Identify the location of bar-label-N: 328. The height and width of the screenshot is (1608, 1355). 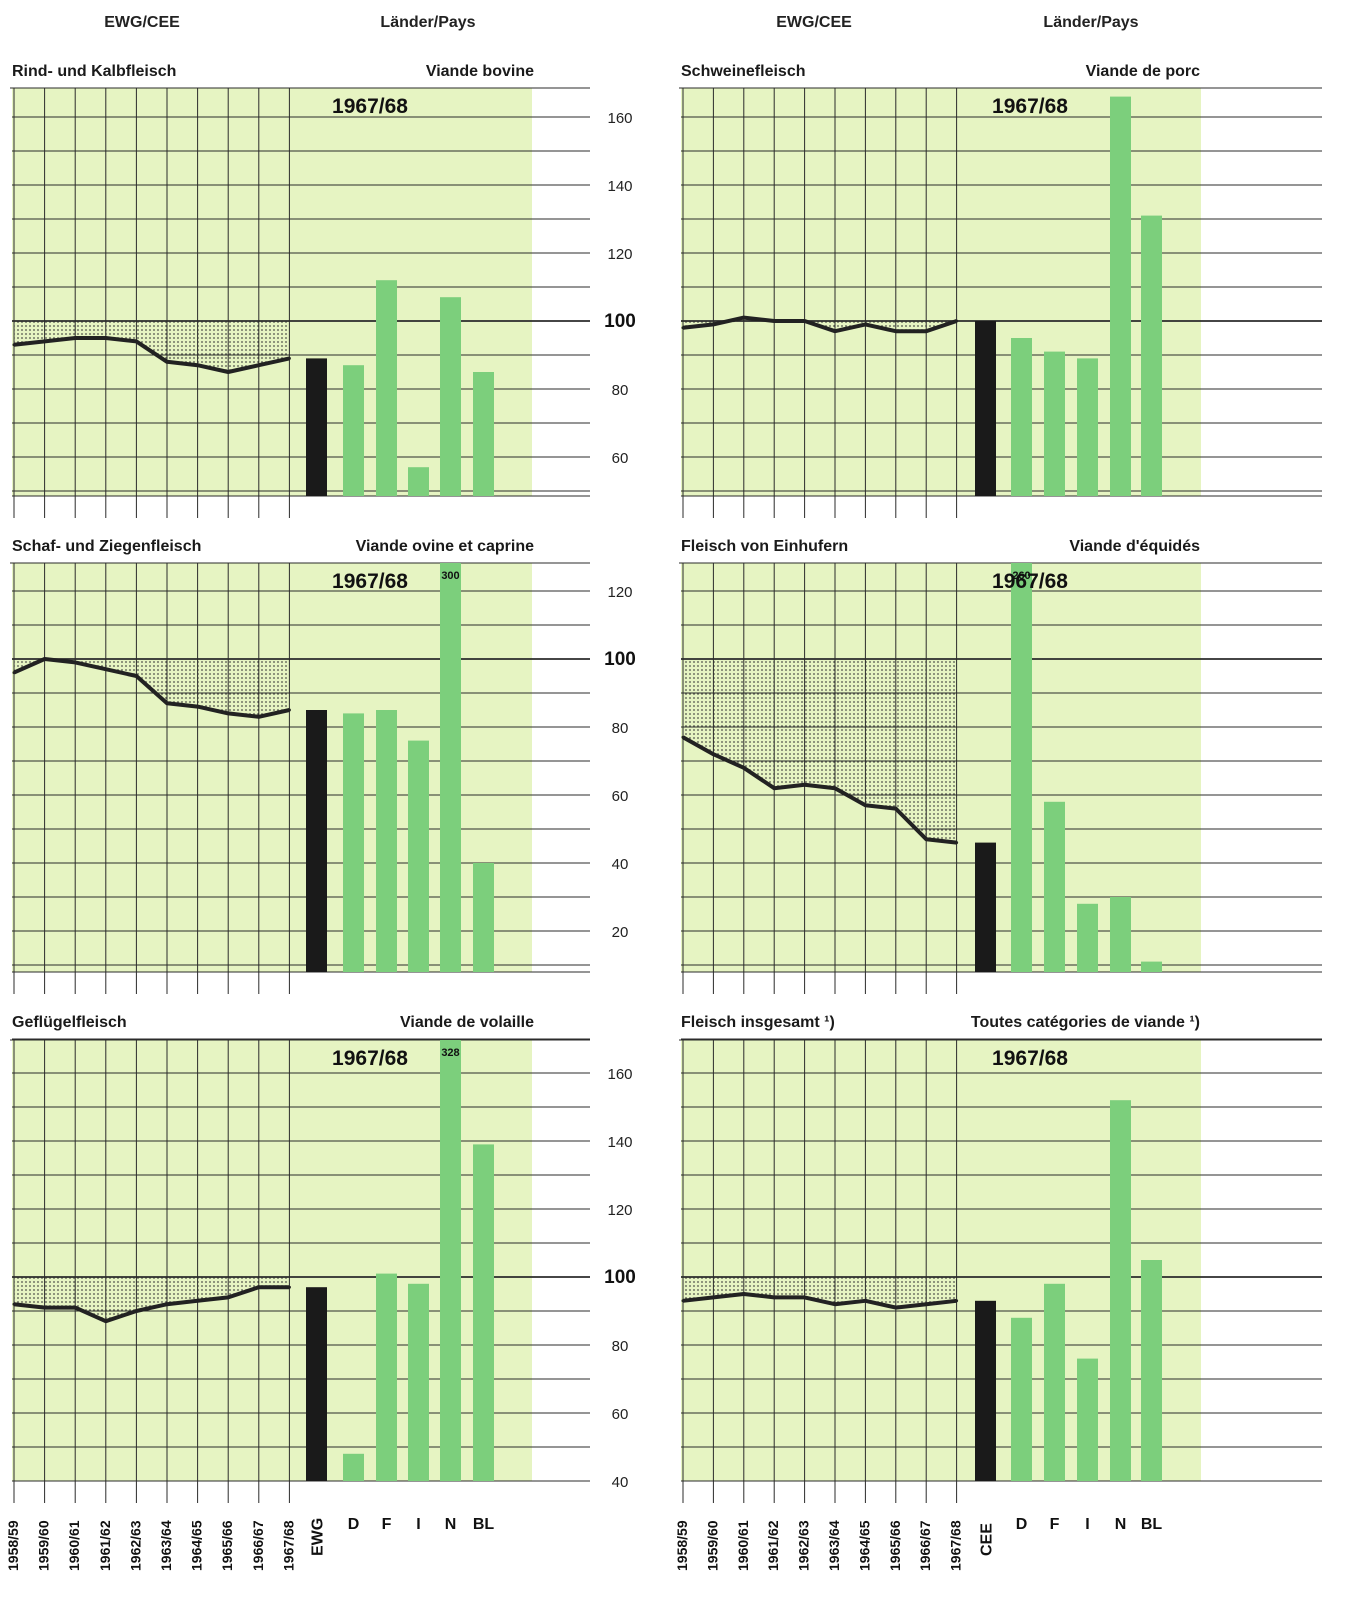
(450, 1053).